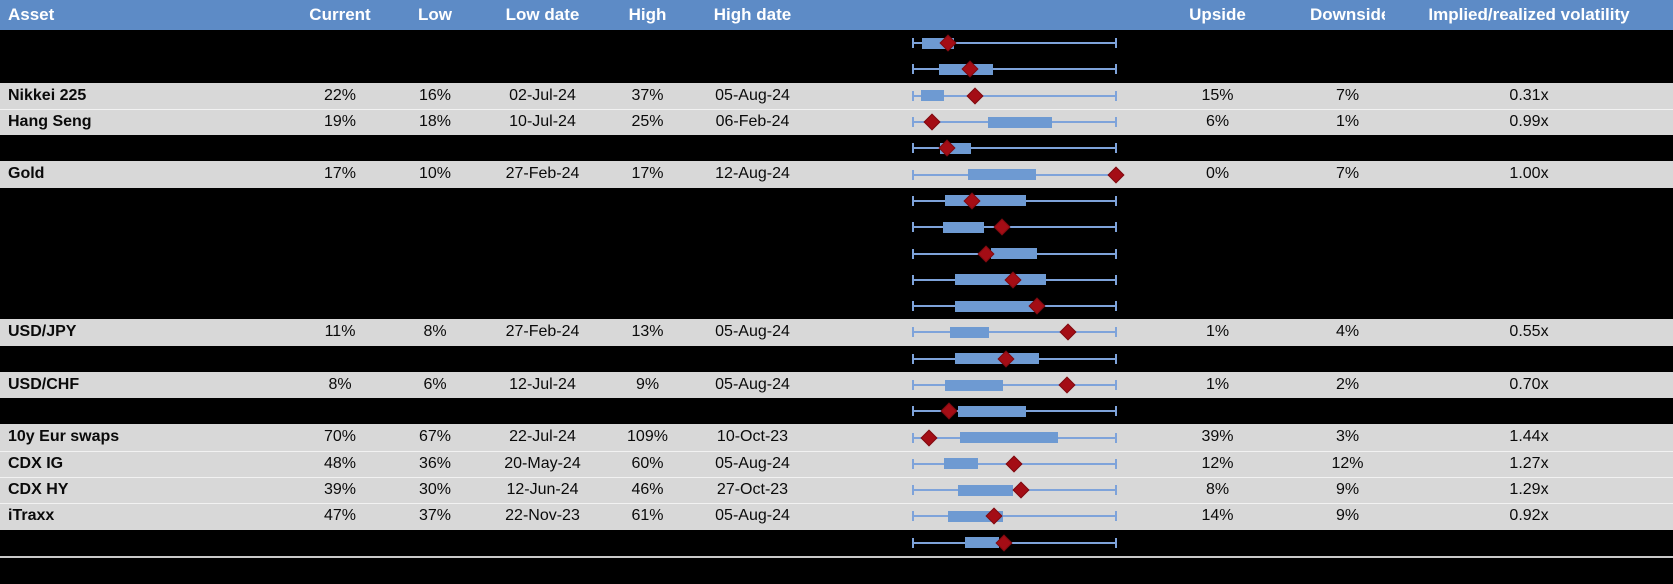 This screenshot has width=1673, height=584. What do you see at coordinates (1217, 463) in the screenshot?
I see `upside-cell: 12%` at bounding box center [1217, 463].